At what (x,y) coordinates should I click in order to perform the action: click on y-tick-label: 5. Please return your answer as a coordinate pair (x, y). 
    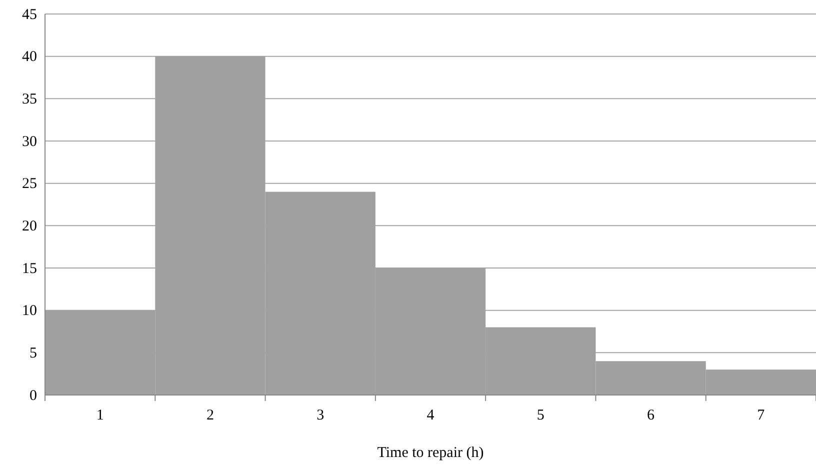
    Looking at the image, I should click on (33, 353).